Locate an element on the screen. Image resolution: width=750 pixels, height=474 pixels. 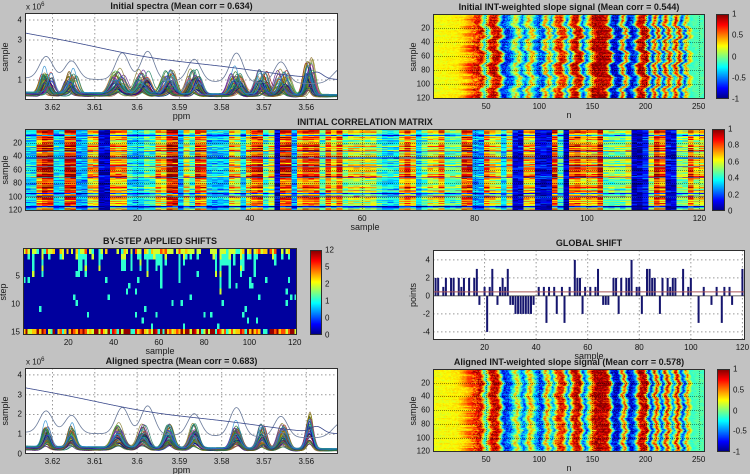
initial-spectra-plot is located at coordinates (181, 56).